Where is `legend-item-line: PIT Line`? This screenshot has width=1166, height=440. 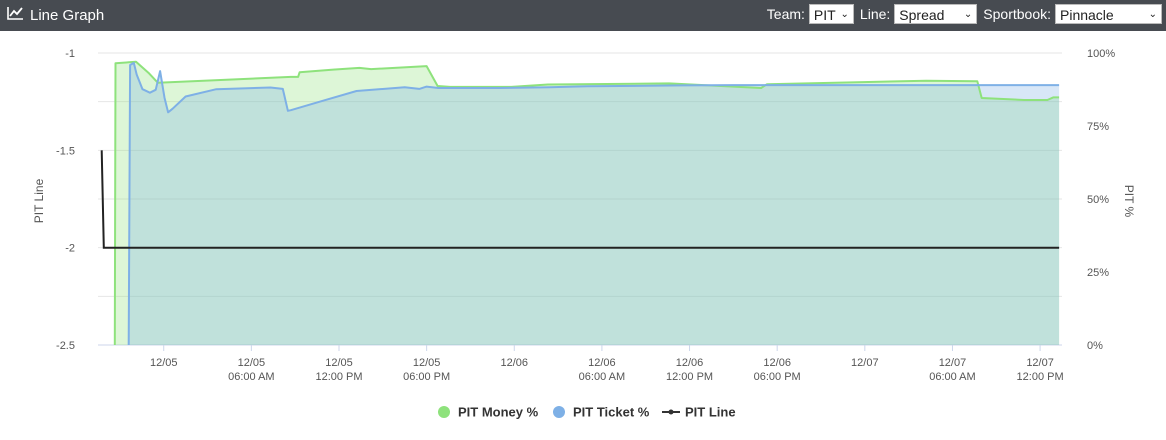
legend-item-line: PIT Line is located at coordinates (699, 412).